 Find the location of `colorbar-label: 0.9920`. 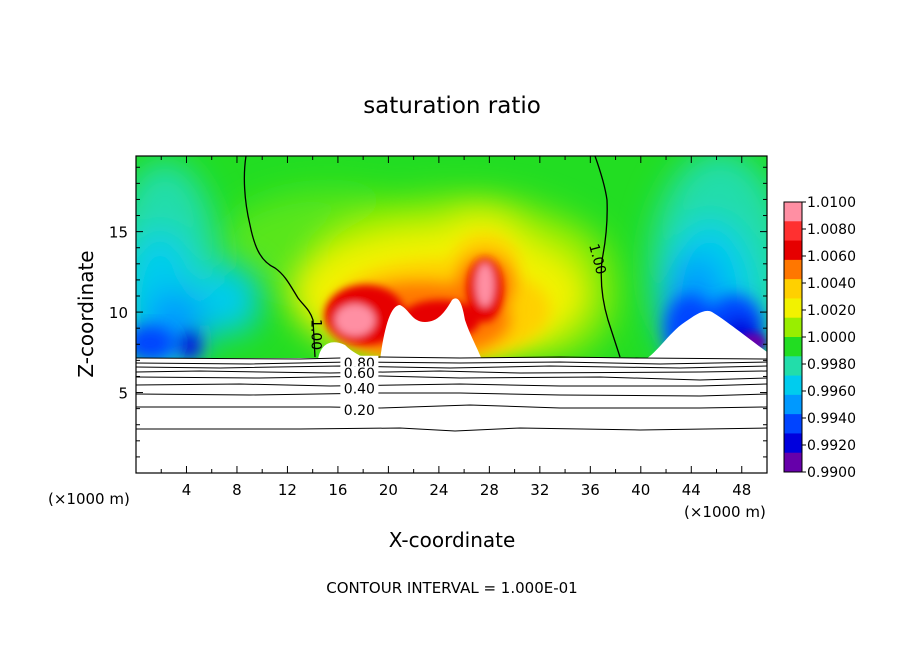

colorbar-label: 0.9920 is located at coordinates (831, 446).